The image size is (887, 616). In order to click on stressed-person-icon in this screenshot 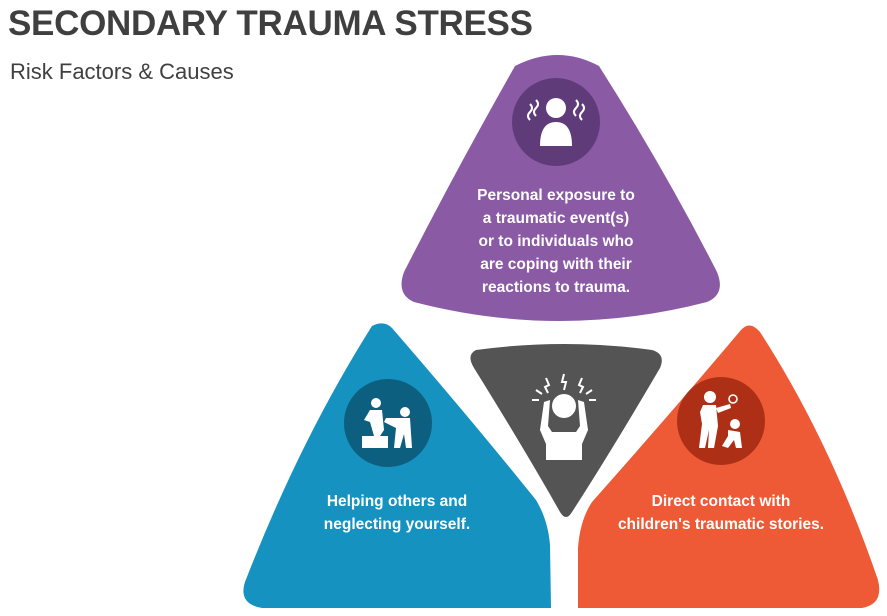, I will do `click(564, 416)`.